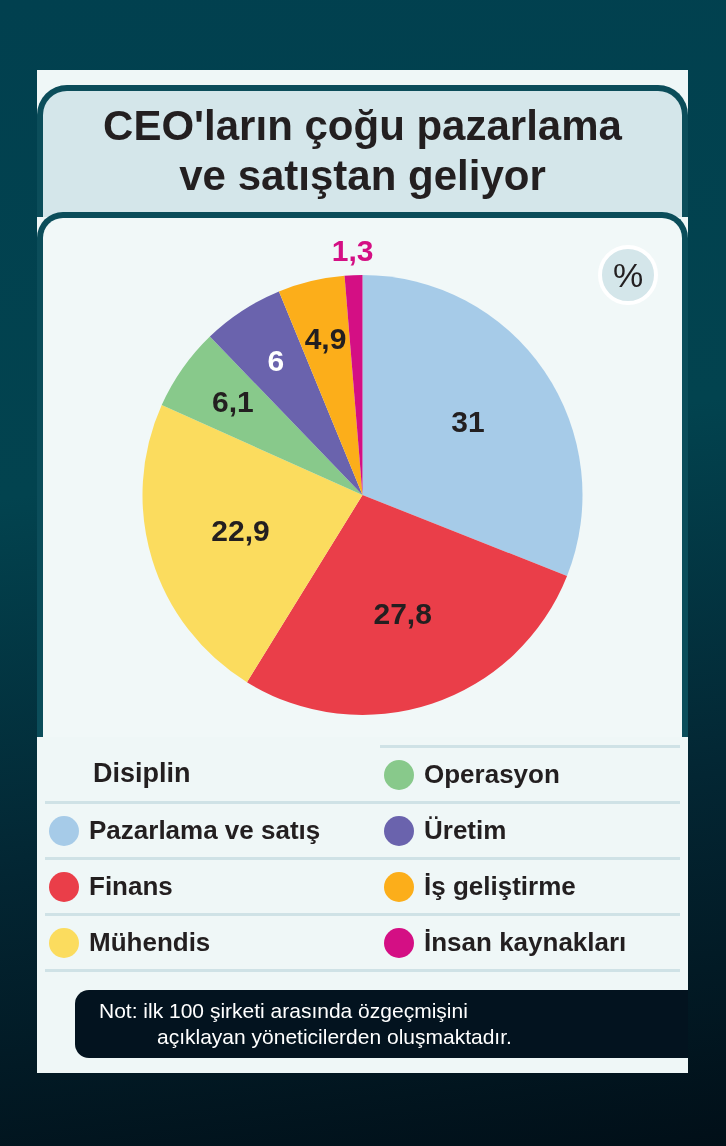 The image size is (726, 1146). Describe the element at coordinates (468, 421) in the screenshot. I see `data-label: 31` at that location.